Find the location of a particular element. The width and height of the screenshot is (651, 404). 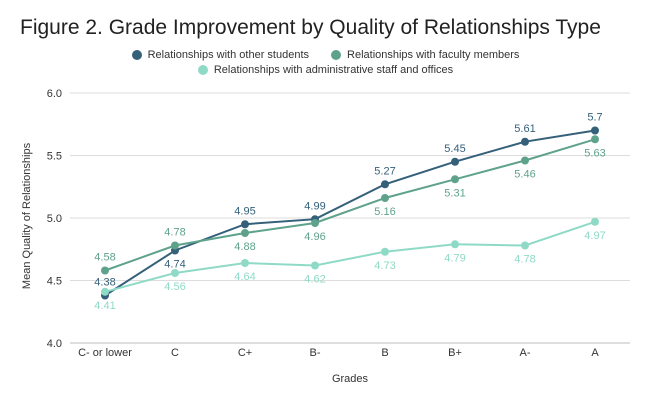

data-label: 4.56 is located at coordinates (174, 287).